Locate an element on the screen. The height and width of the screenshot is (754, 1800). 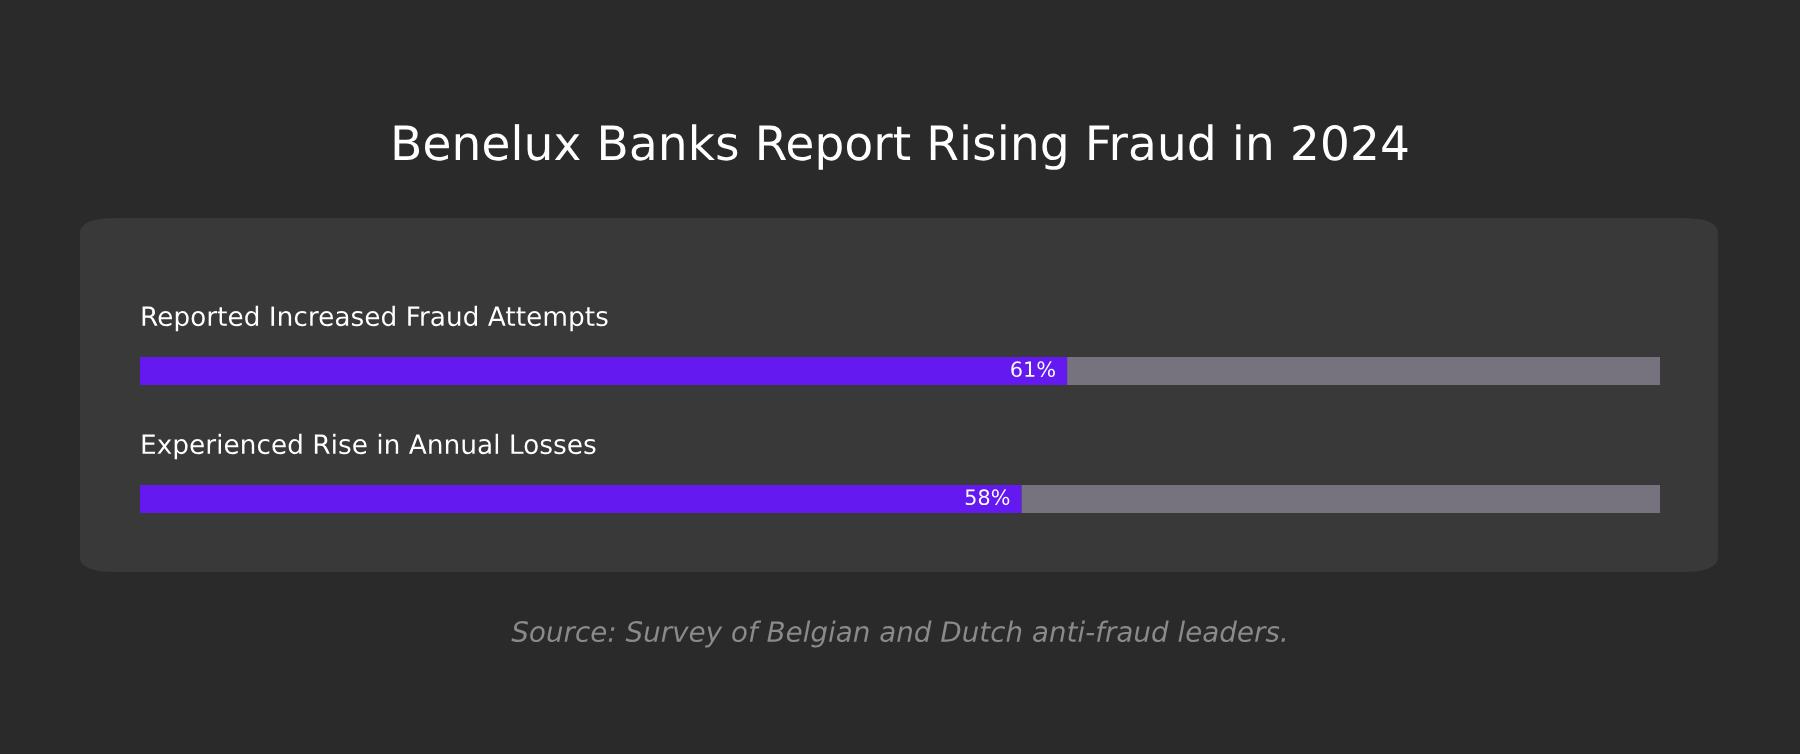
data-label: 61% is located at coordinates (1033, 369).